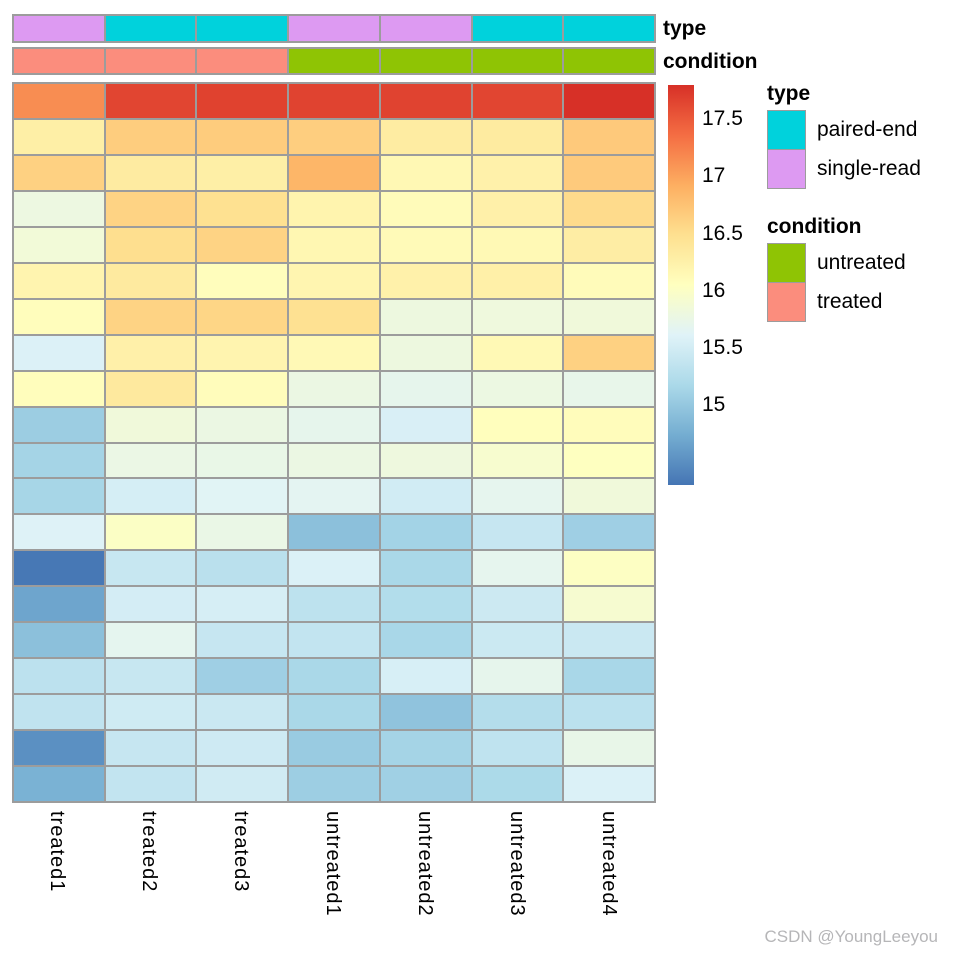 Image resolution: width=960 pixels, height=960 pixels. Describe the element at coordinates (861, 262) in the screenshot. I see `legend-item-label: untreated` at that location.